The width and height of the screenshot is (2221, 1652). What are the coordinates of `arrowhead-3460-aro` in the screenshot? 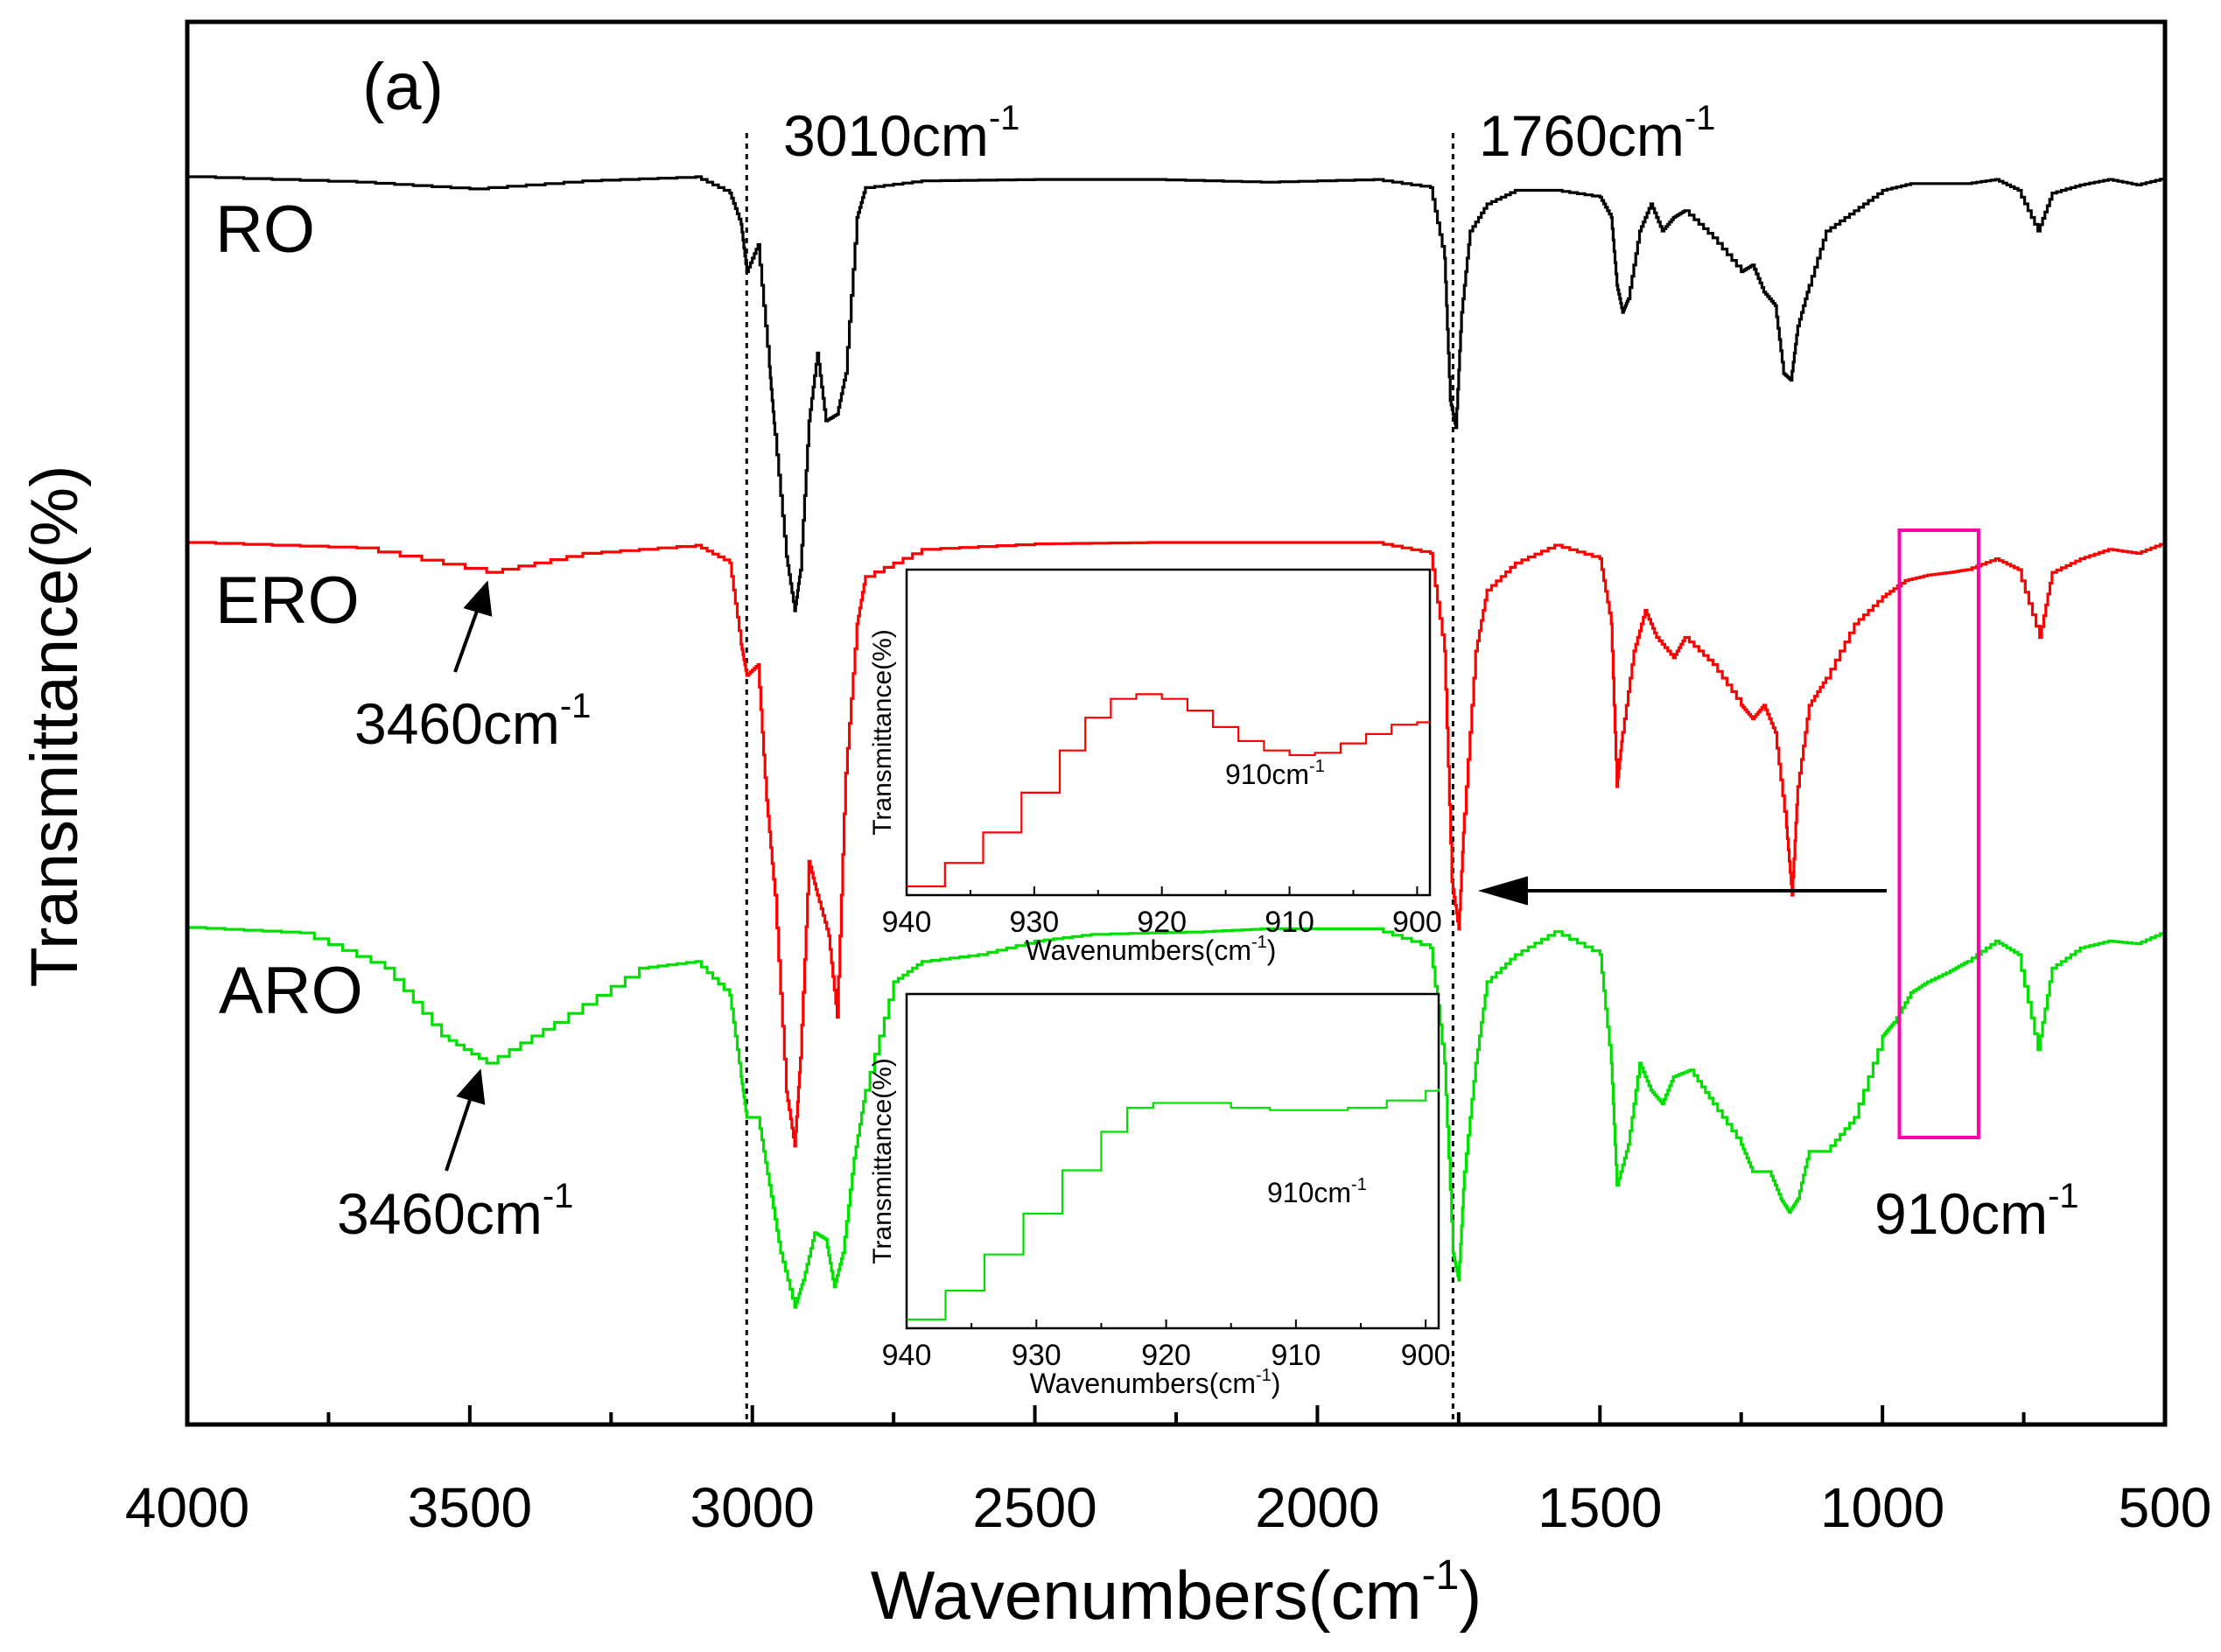 It's located at (471, 1086).